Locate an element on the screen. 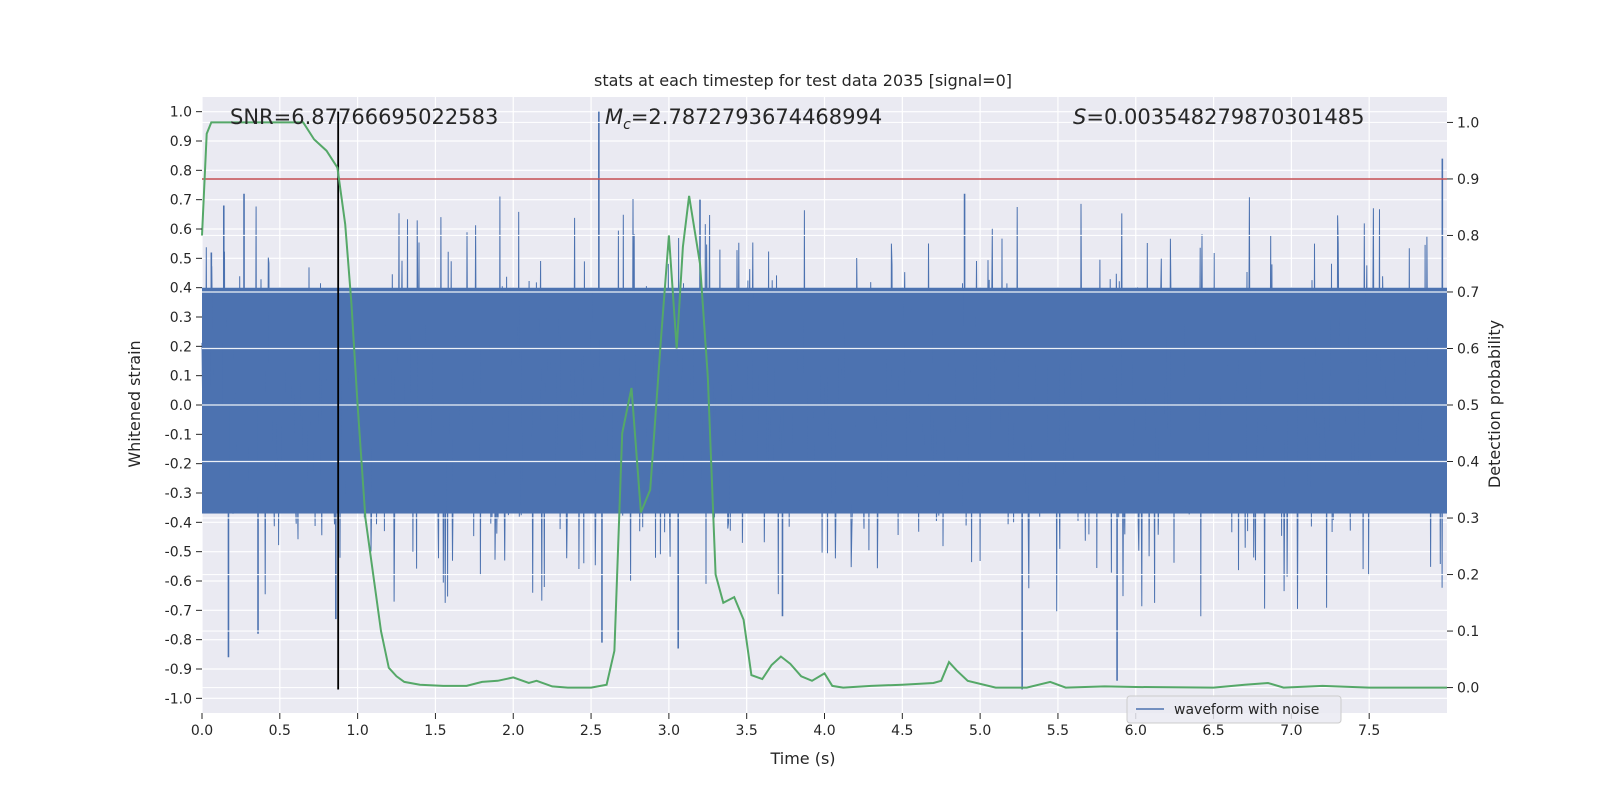  legend: waveform with noise is located at coordinates (1234, 709).